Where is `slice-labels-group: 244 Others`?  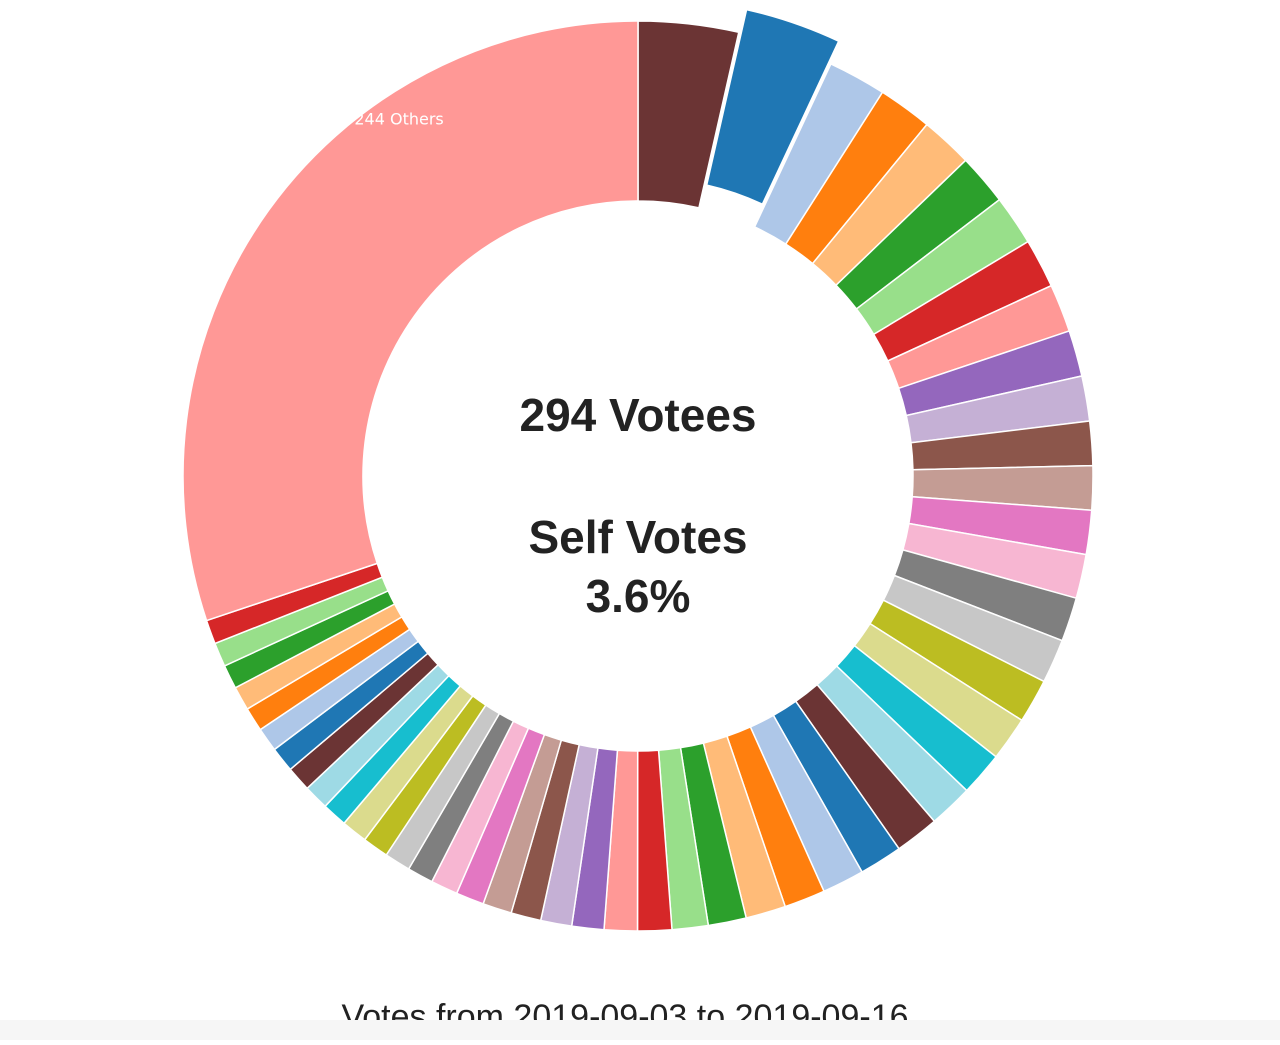
slice-labels-group: 244 Others is located at coordinates (398, 119).